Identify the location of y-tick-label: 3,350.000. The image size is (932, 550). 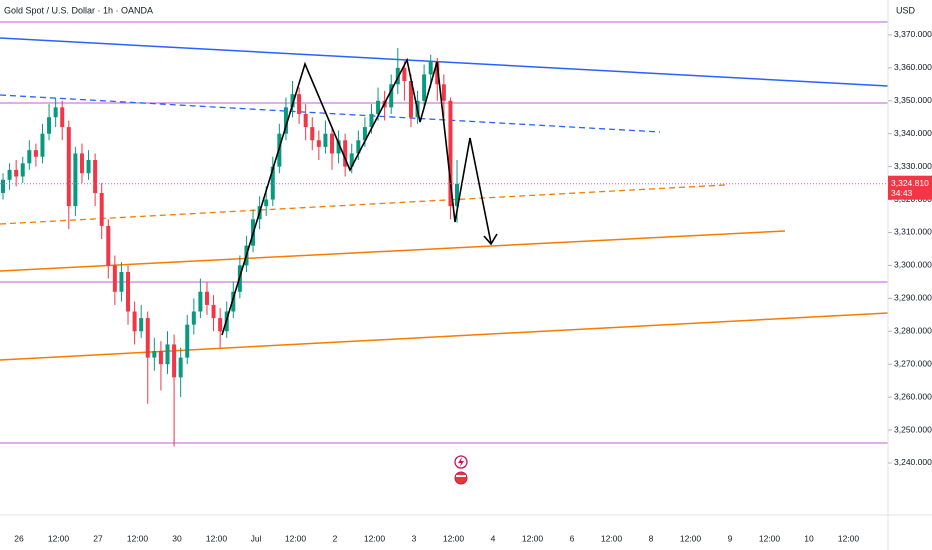
(913, 100).